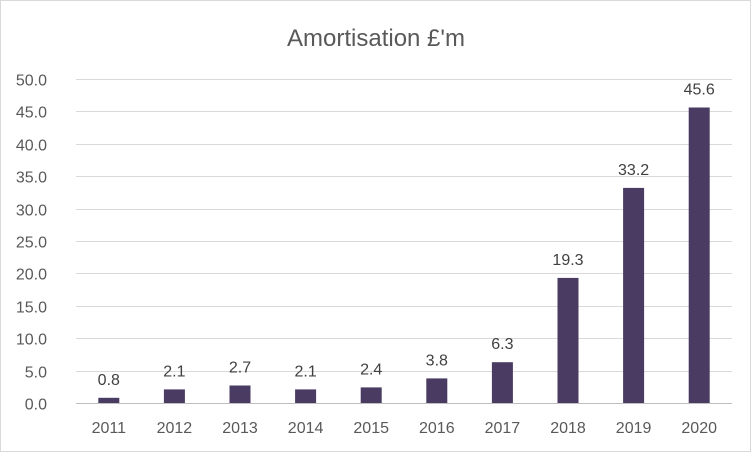 The width and height of the screenshot is (751, 453). I want to click on y-tick-label: 20.0, so click(31, 275).